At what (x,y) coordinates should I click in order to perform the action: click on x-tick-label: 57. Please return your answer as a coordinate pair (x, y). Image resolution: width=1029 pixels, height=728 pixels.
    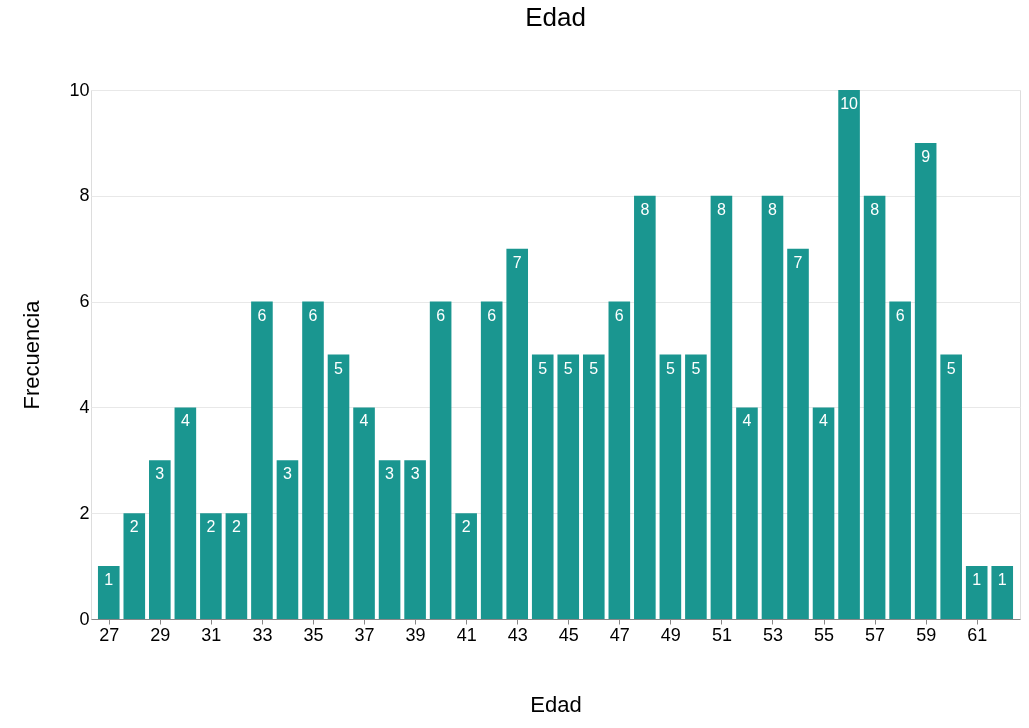
    Looking at the image, I should click on (875, 634).